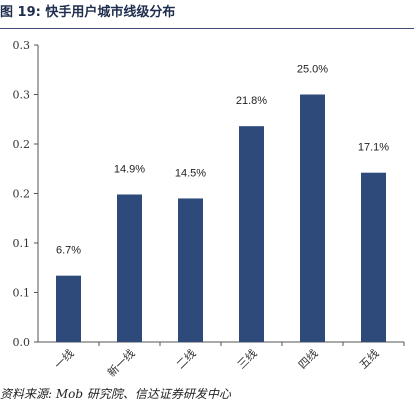 This screenshot has width=414, height=407. What do you see at coordinates (246, 358) in the screenshot?
I see `x-tick-label: 三线` at bounding box center [246, 358].